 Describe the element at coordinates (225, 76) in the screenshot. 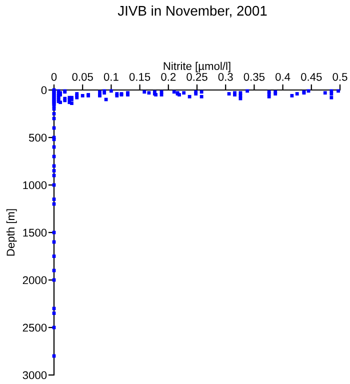

I see `x-tick-label: 0.3` at that location.